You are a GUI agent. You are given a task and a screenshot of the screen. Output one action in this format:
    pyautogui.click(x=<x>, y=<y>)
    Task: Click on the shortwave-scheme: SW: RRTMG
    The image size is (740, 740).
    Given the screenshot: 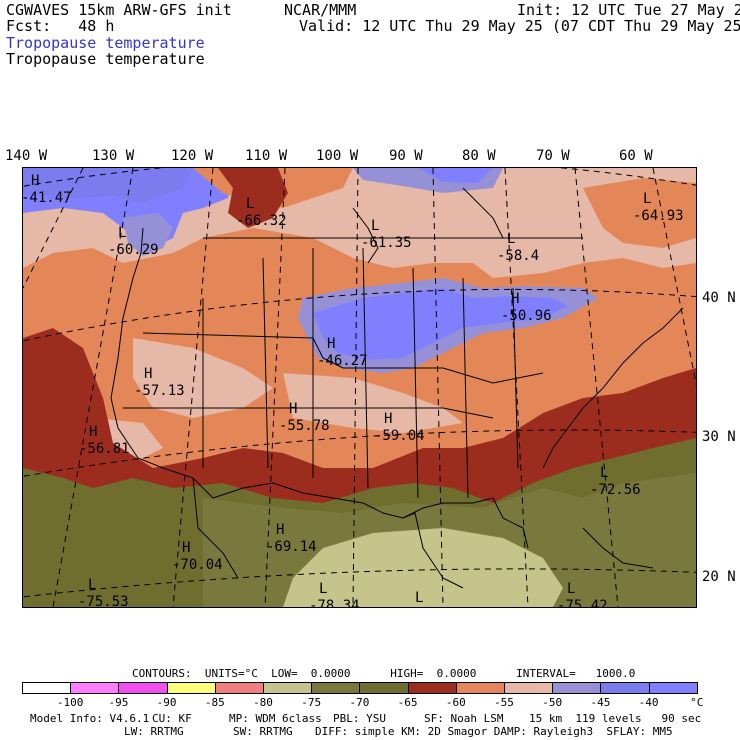 What is the action you would take?
    pyautogui.click(x=263, y=731)
    